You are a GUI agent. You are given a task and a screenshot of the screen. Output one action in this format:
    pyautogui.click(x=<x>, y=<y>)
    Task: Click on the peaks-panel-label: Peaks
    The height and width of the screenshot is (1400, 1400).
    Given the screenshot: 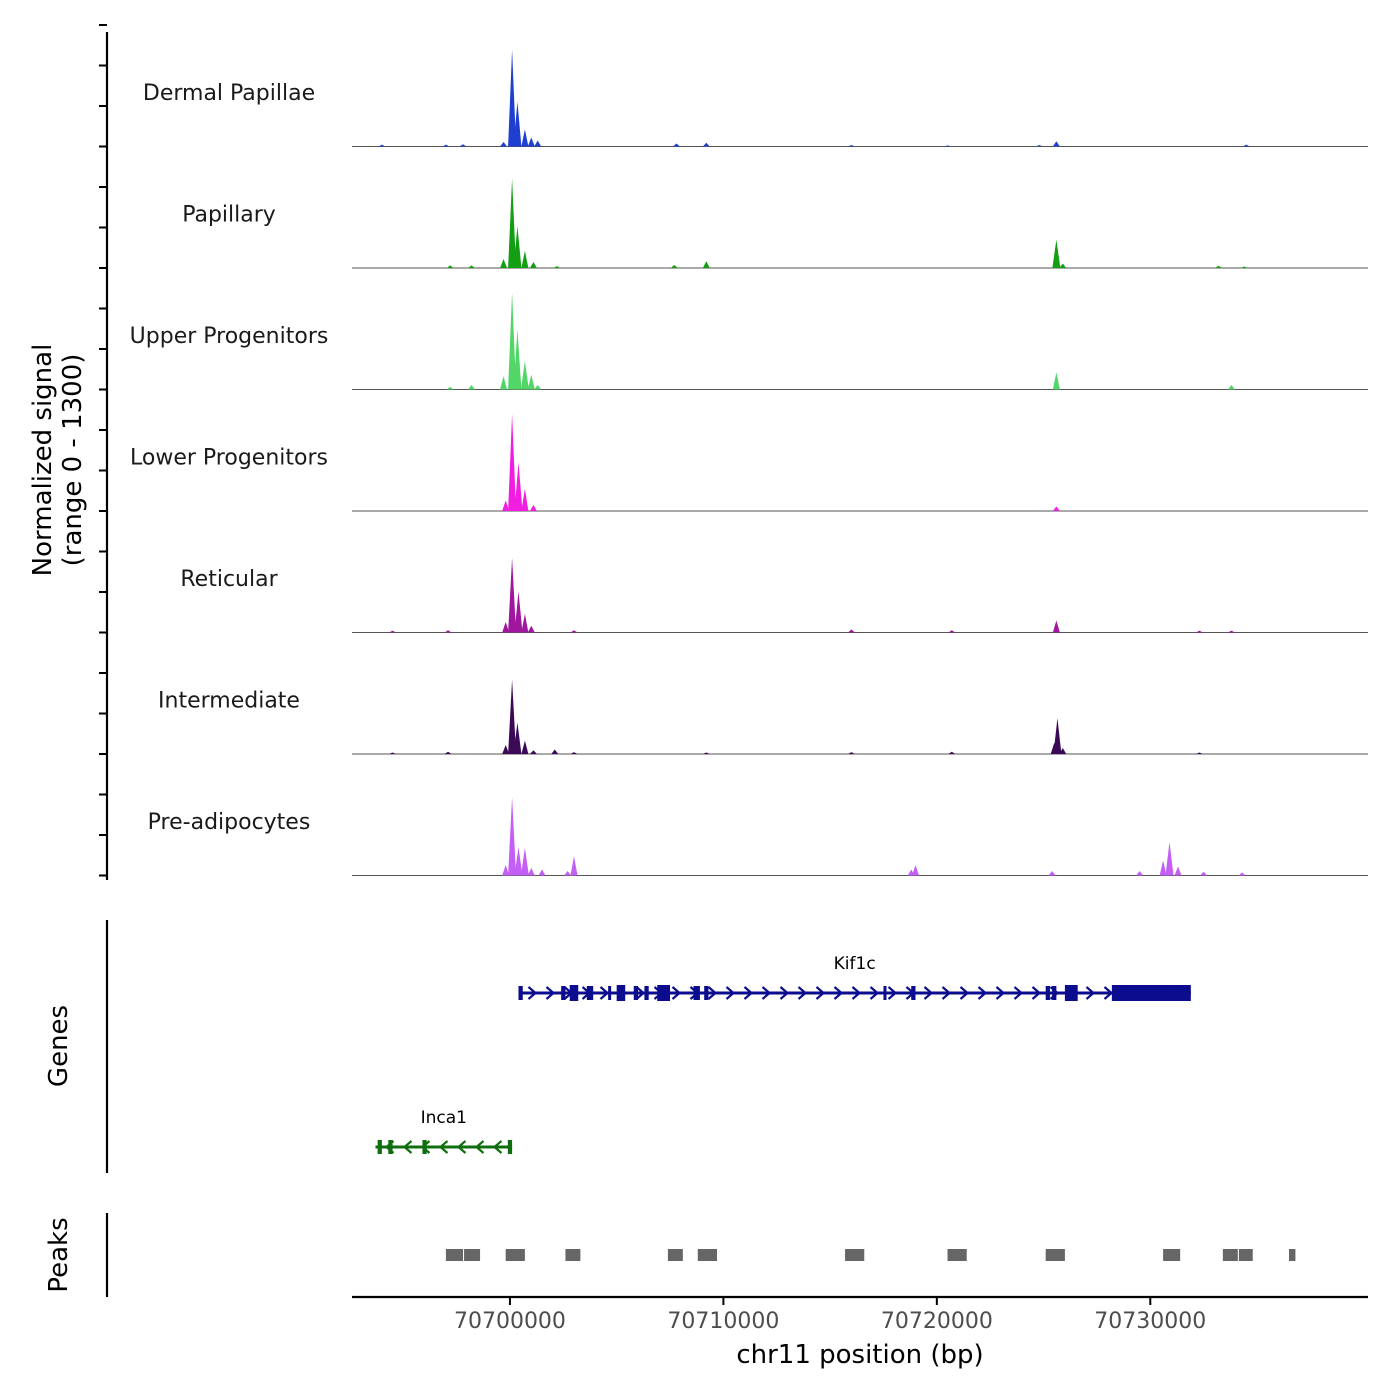 What is the action you would take?
    pyautogui.click(x=59, y=1254)
    